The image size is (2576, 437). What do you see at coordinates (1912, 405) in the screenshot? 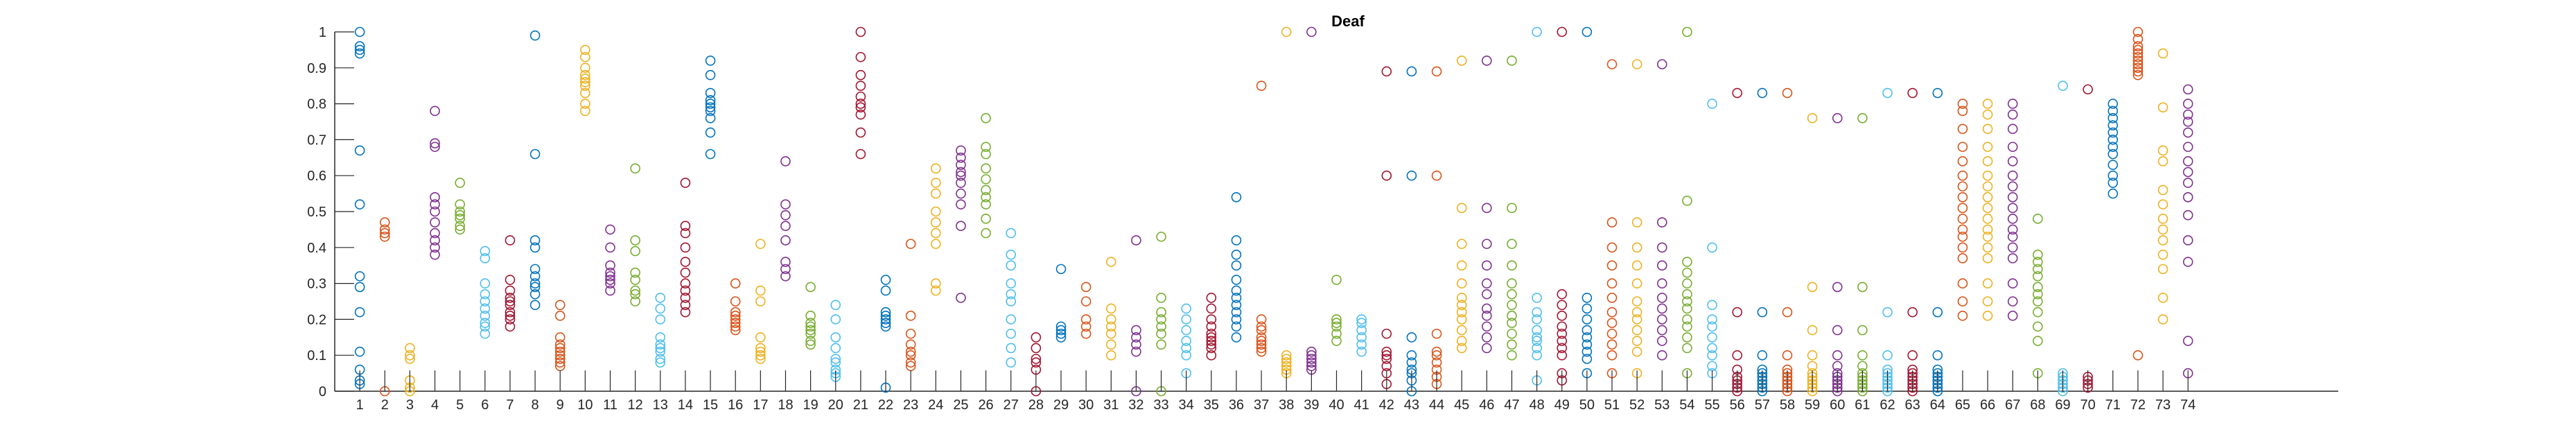
I see `x-tick-label: 63` at bounding box center [1912, 405].